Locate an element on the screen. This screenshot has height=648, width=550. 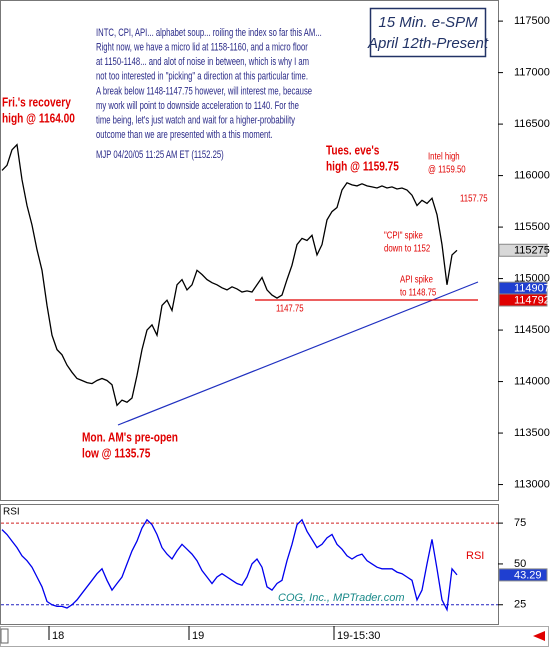
annotation-text: 1157.75 is located at coordinates (474, 198).